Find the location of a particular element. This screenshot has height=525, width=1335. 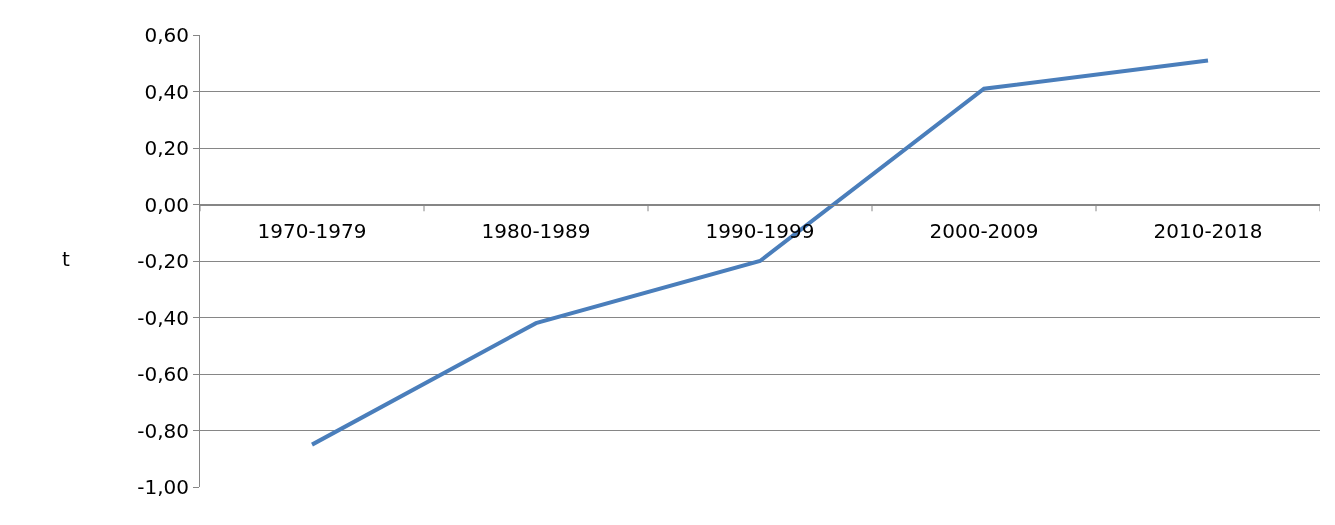

x-tick-label: 1970-1979 is located at coordinates (312, 230).